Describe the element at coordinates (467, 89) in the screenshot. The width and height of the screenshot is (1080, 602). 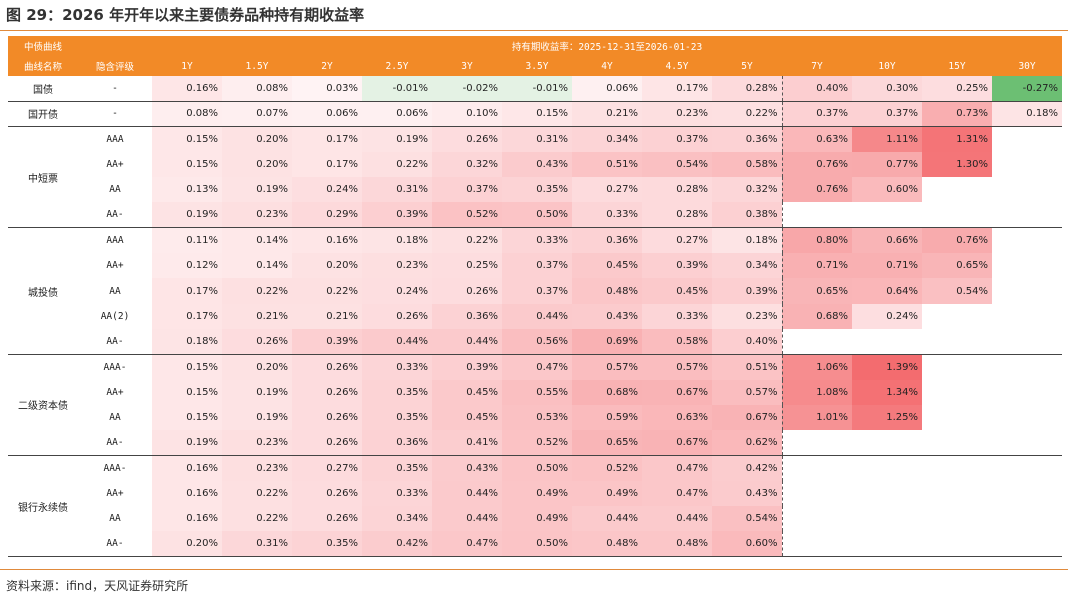
I see `yield-cell: -0.02%` at that location.